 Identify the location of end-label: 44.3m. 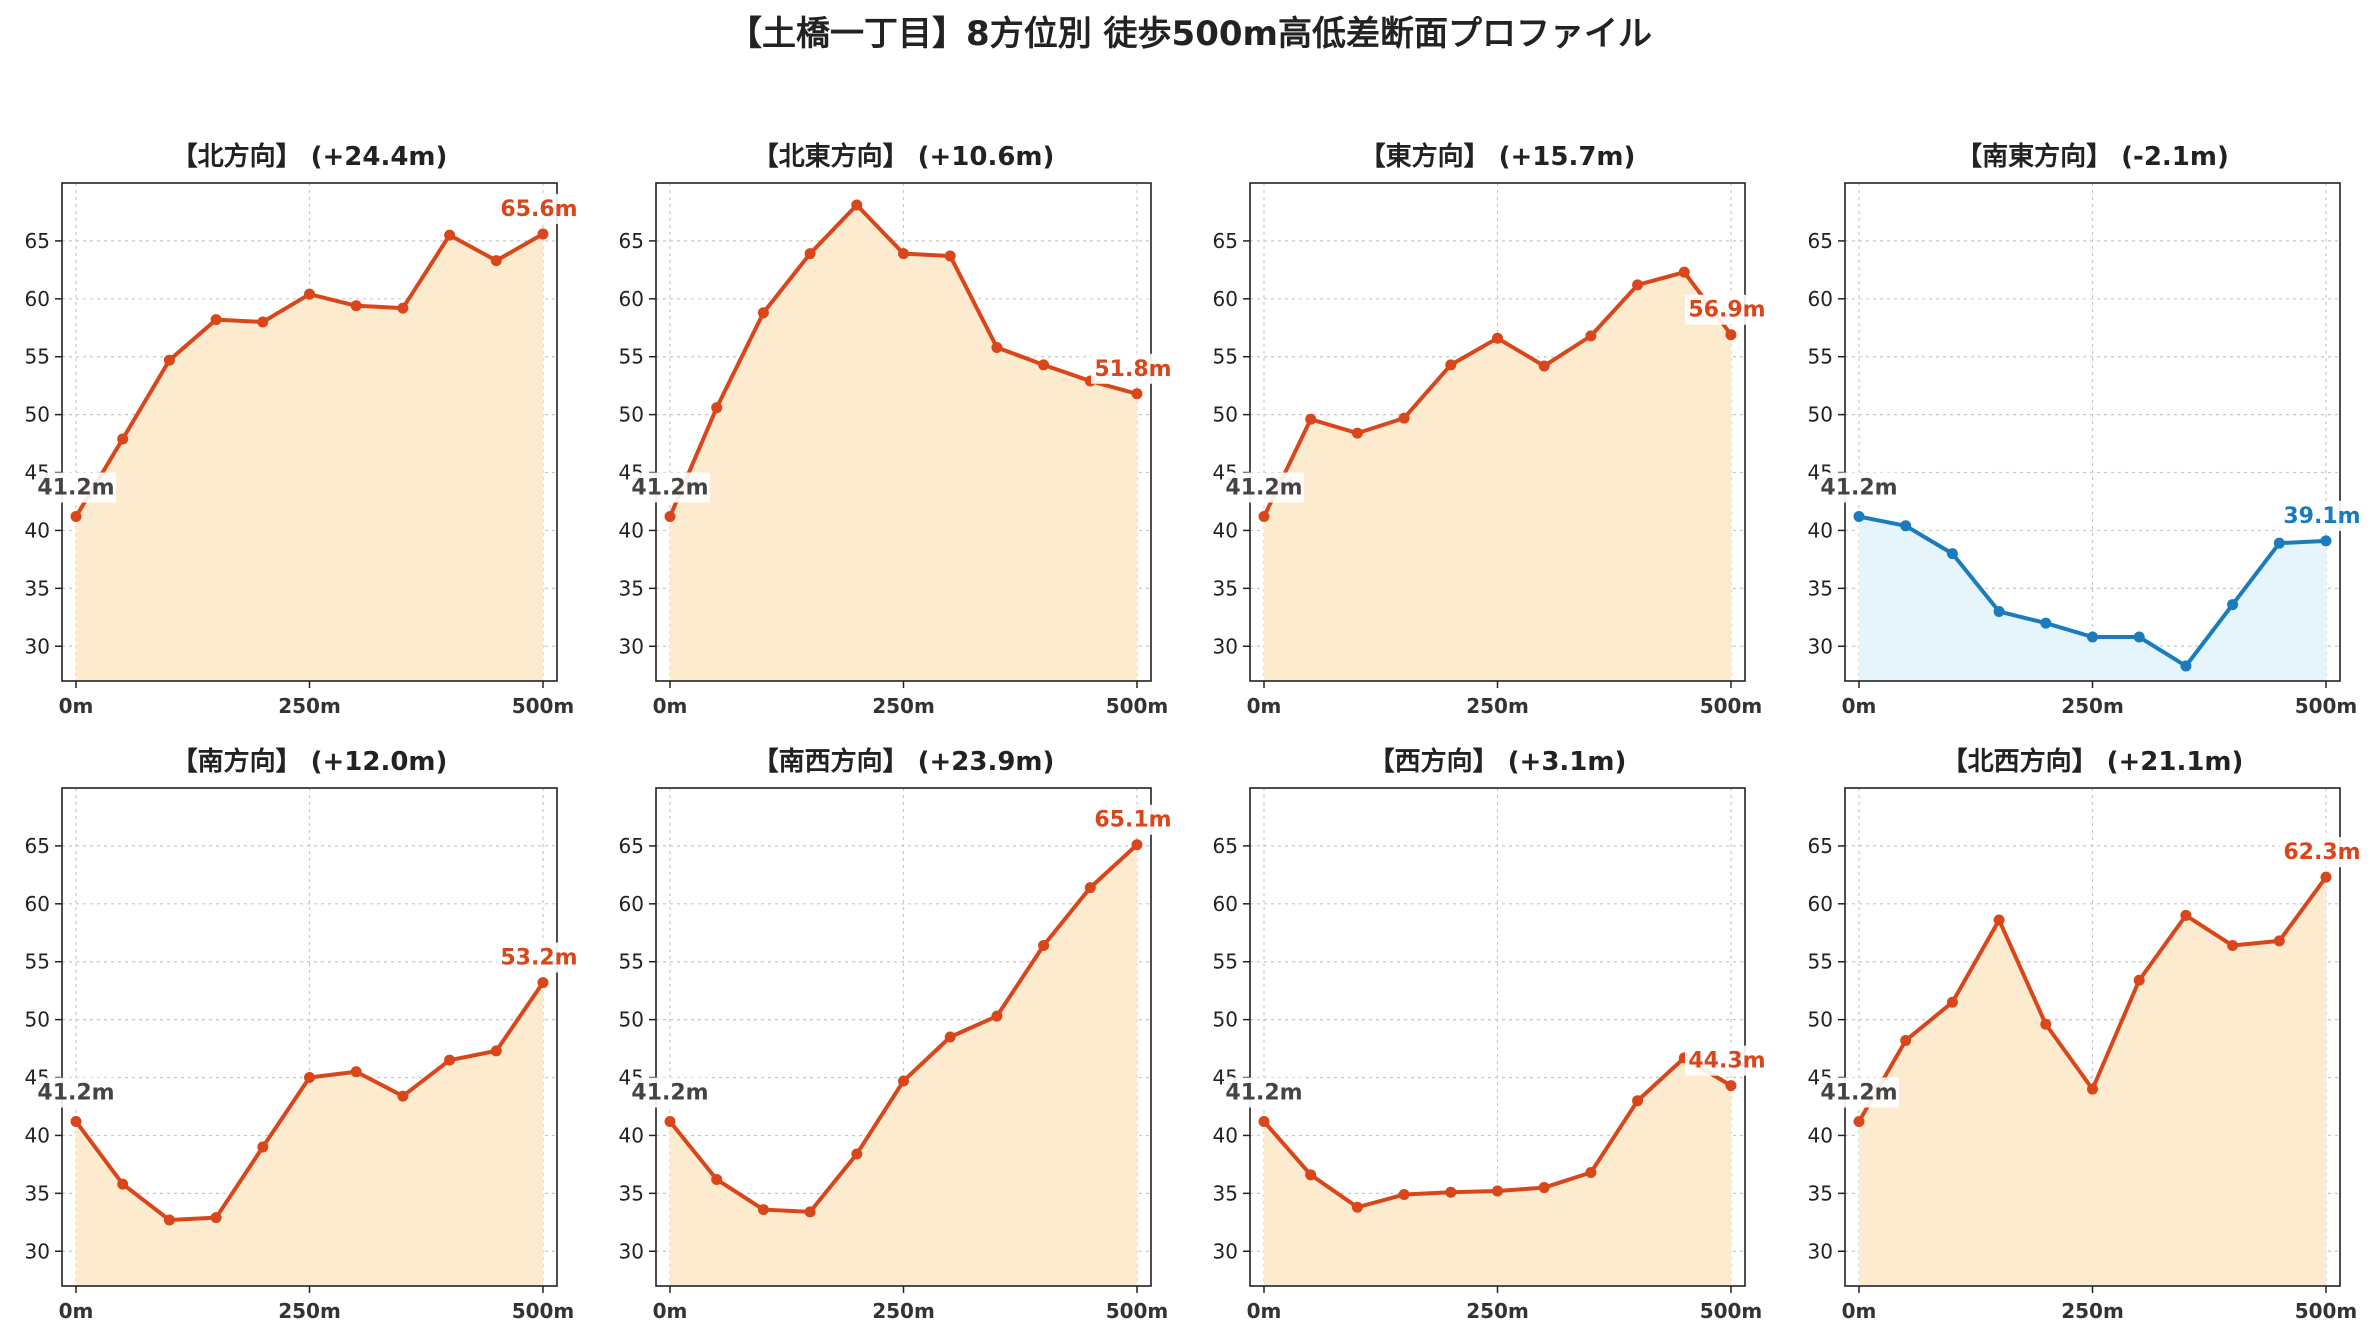
(1726, 1061).